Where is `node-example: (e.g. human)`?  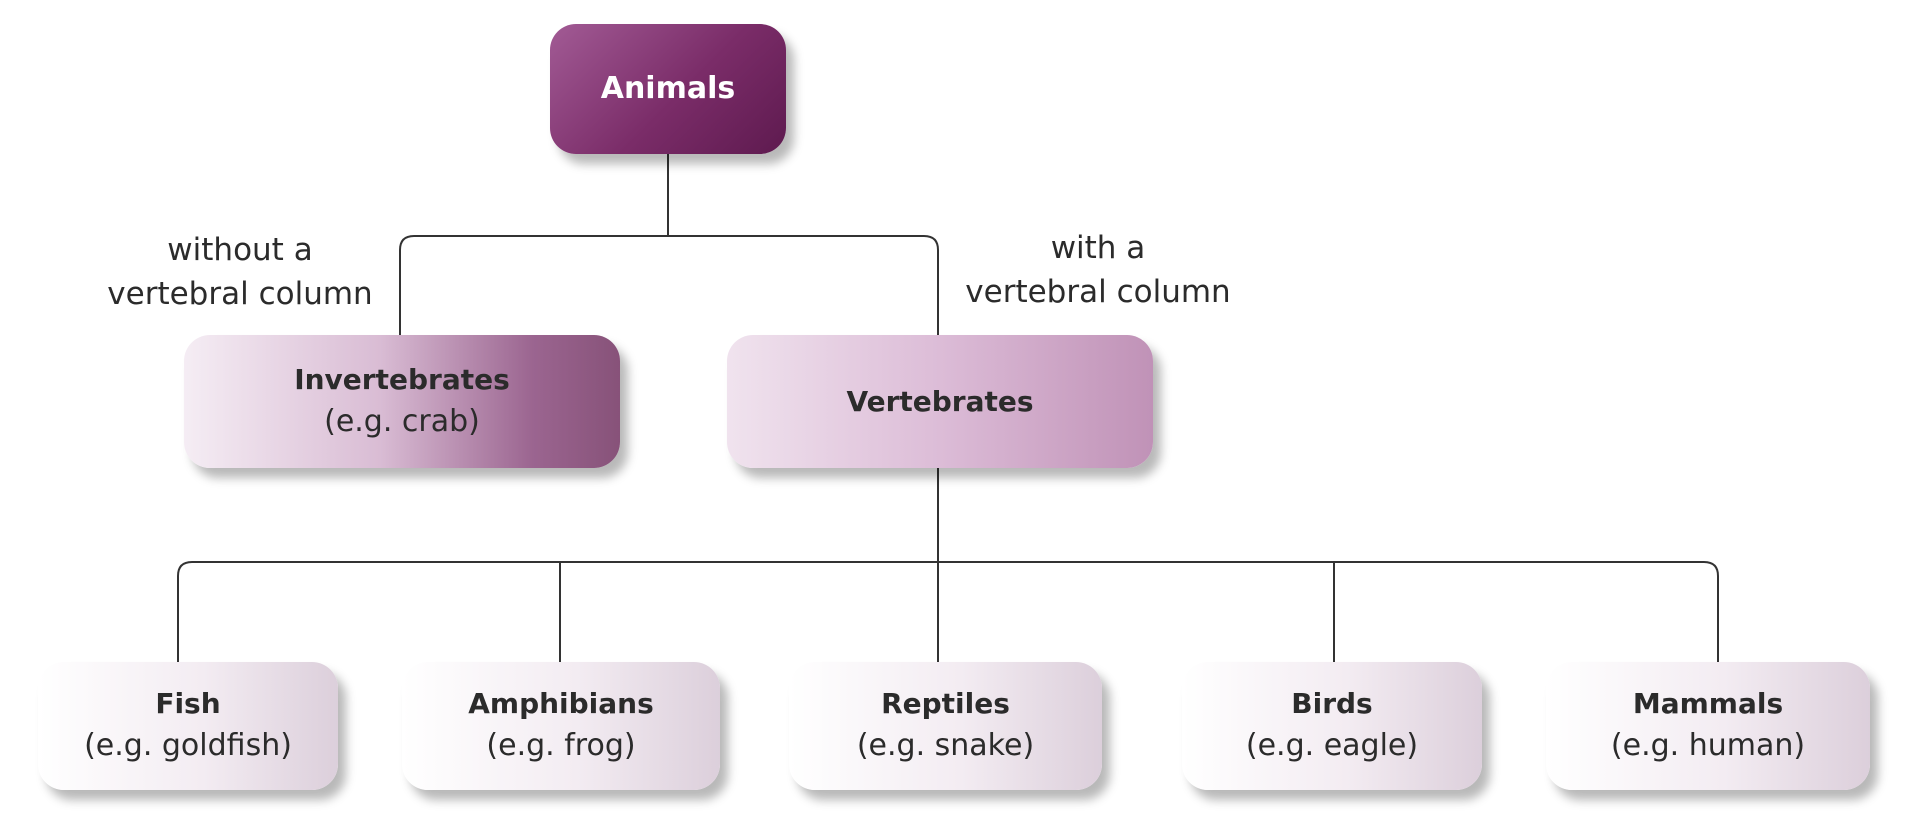 node-example: (e.g. human) is located at coordinates (1708, 745).